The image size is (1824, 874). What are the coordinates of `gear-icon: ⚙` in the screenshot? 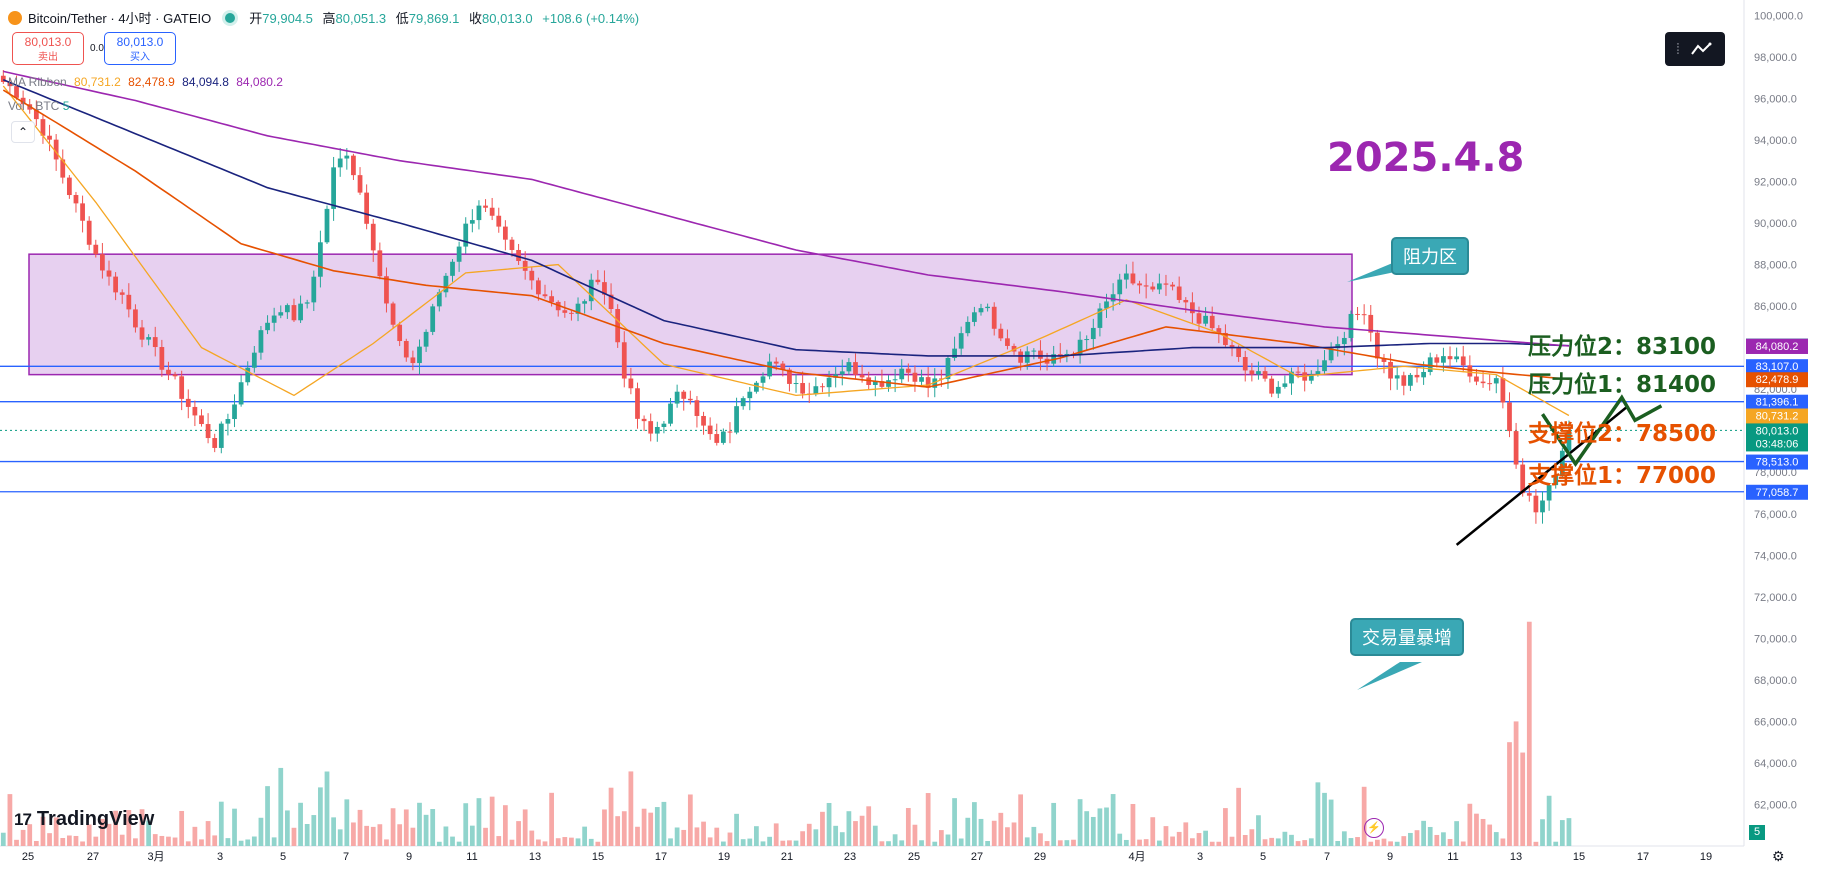 It's located at (1778, 856).